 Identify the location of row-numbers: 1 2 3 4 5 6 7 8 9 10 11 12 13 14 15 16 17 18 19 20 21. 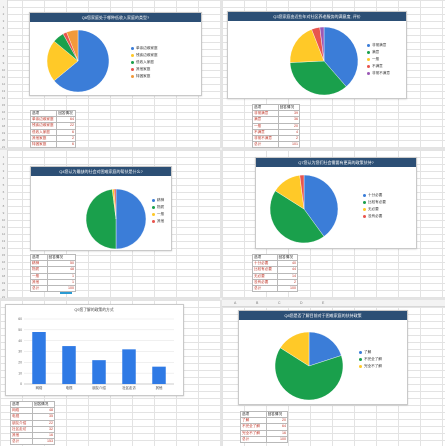
(4, 224).